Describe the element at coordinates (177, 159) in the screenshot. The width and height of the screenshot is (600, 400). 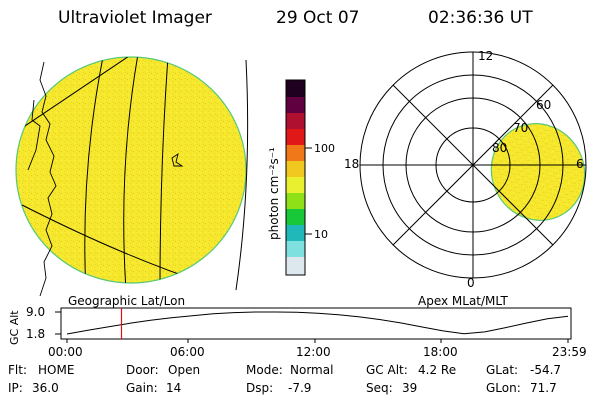
I see `island-outline` at that location.